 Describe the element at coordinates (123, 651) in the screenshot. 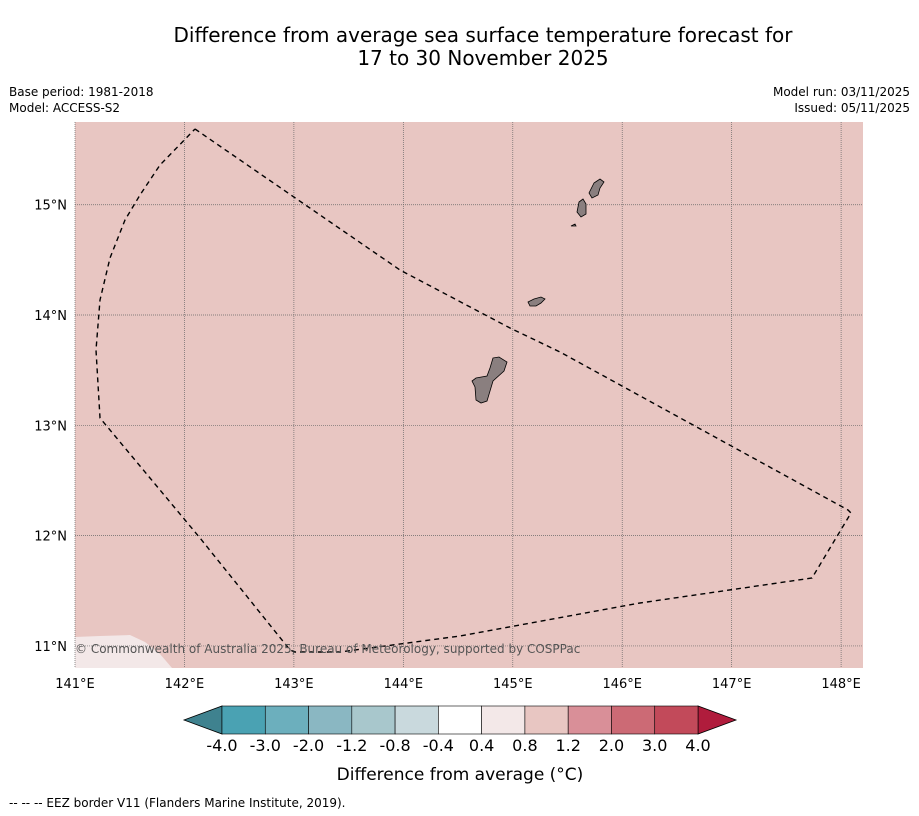

I see `anomaly-patch-neutral` at that location.